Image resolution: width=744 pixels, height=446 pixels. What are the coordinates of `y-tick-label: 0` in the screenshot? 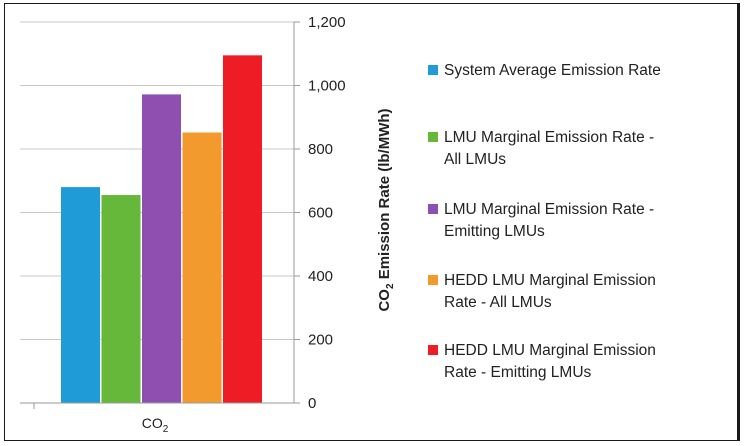 It's located at (312, 403).